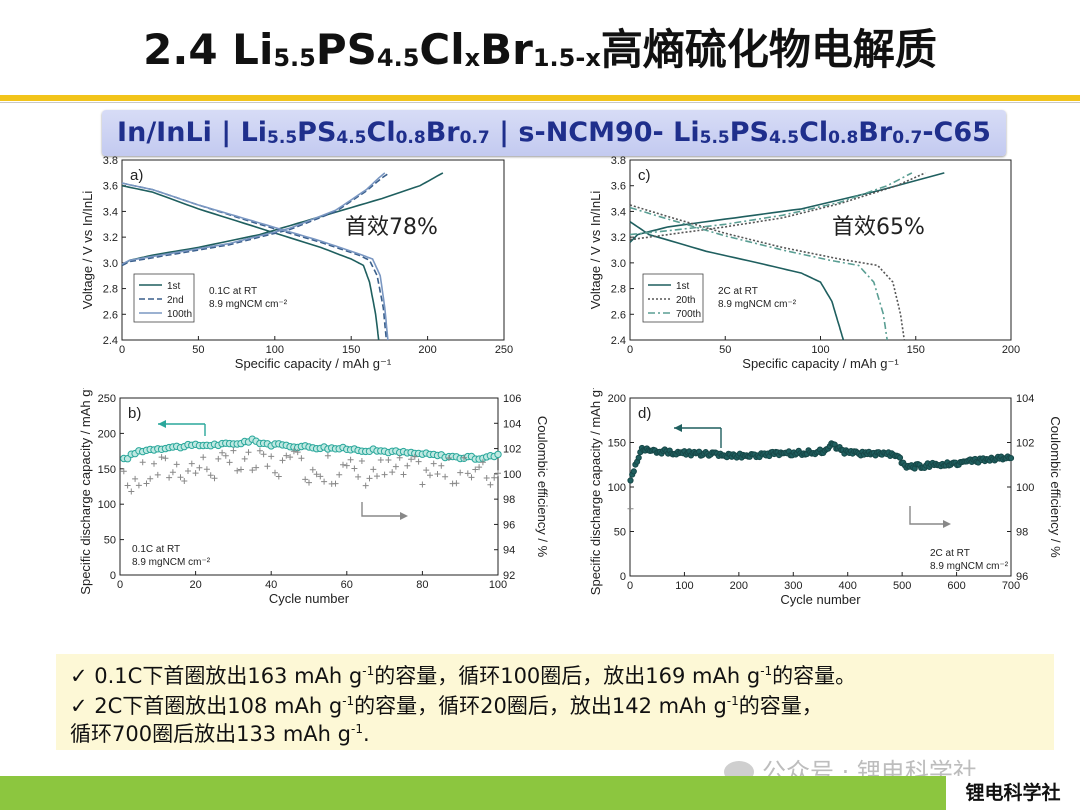 This screenshot has width=1080, height=810. I want to click on series-700th-charge, so click(771, 204).